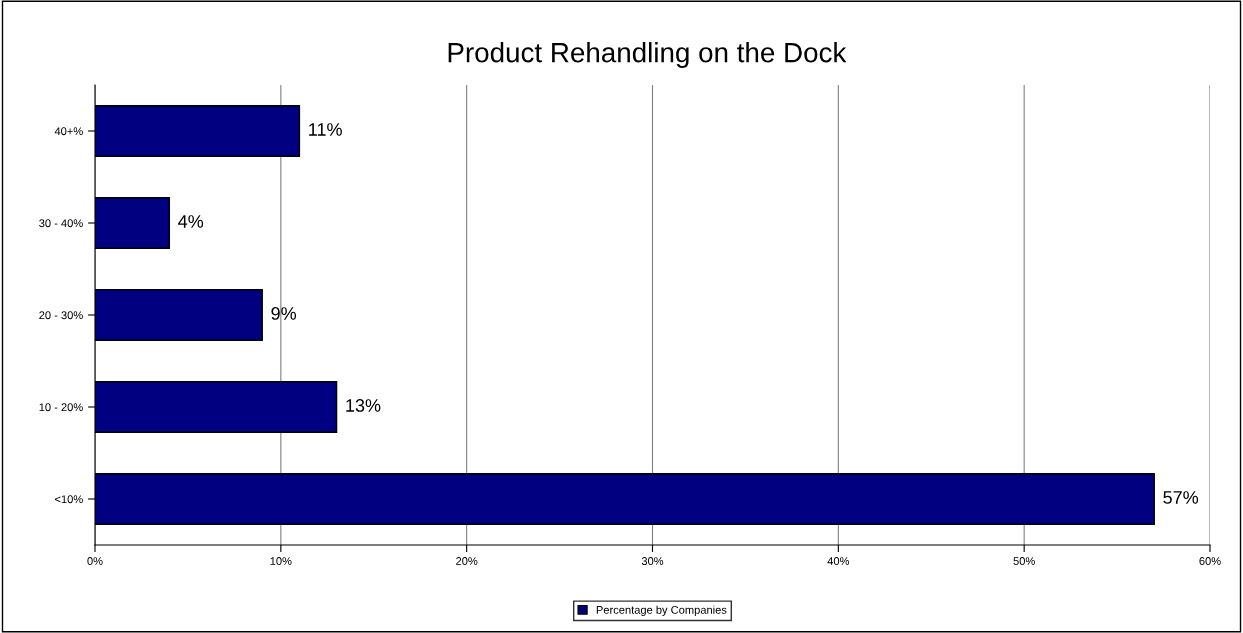  I want to click on data-label: 13%, so click(363, 405).